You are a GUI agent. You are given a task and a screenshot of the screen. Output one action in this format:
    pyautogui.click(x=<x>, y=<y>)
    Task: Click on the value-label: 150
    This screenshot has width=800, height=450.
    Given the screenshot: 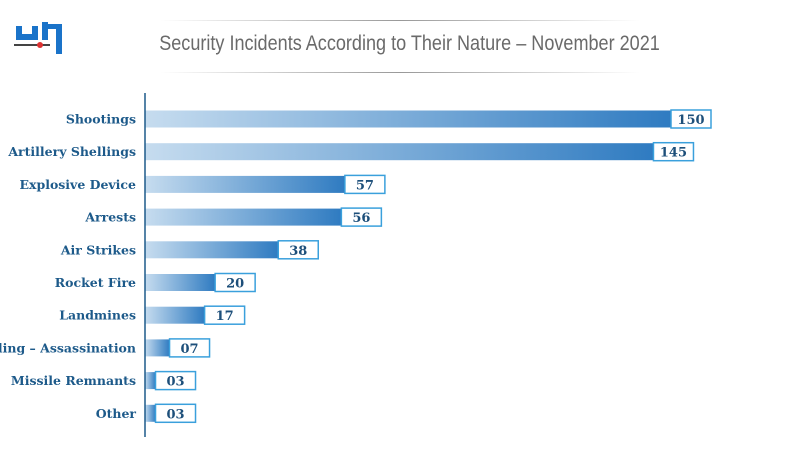 What is the action you would take?
    pyautogui.click(x=690, y=120)
    